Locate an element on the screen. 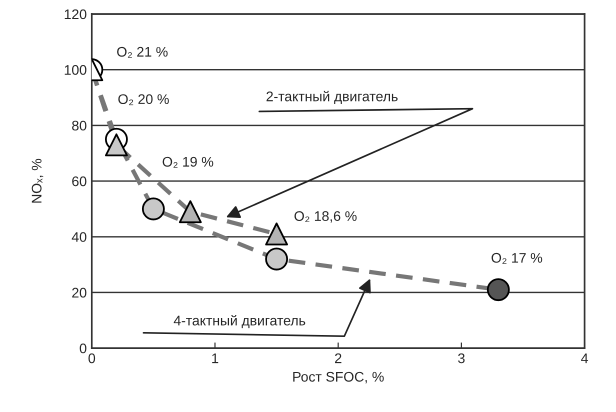  x-axis-title: Рост SFOC, % is located at coordinates (338, 378).